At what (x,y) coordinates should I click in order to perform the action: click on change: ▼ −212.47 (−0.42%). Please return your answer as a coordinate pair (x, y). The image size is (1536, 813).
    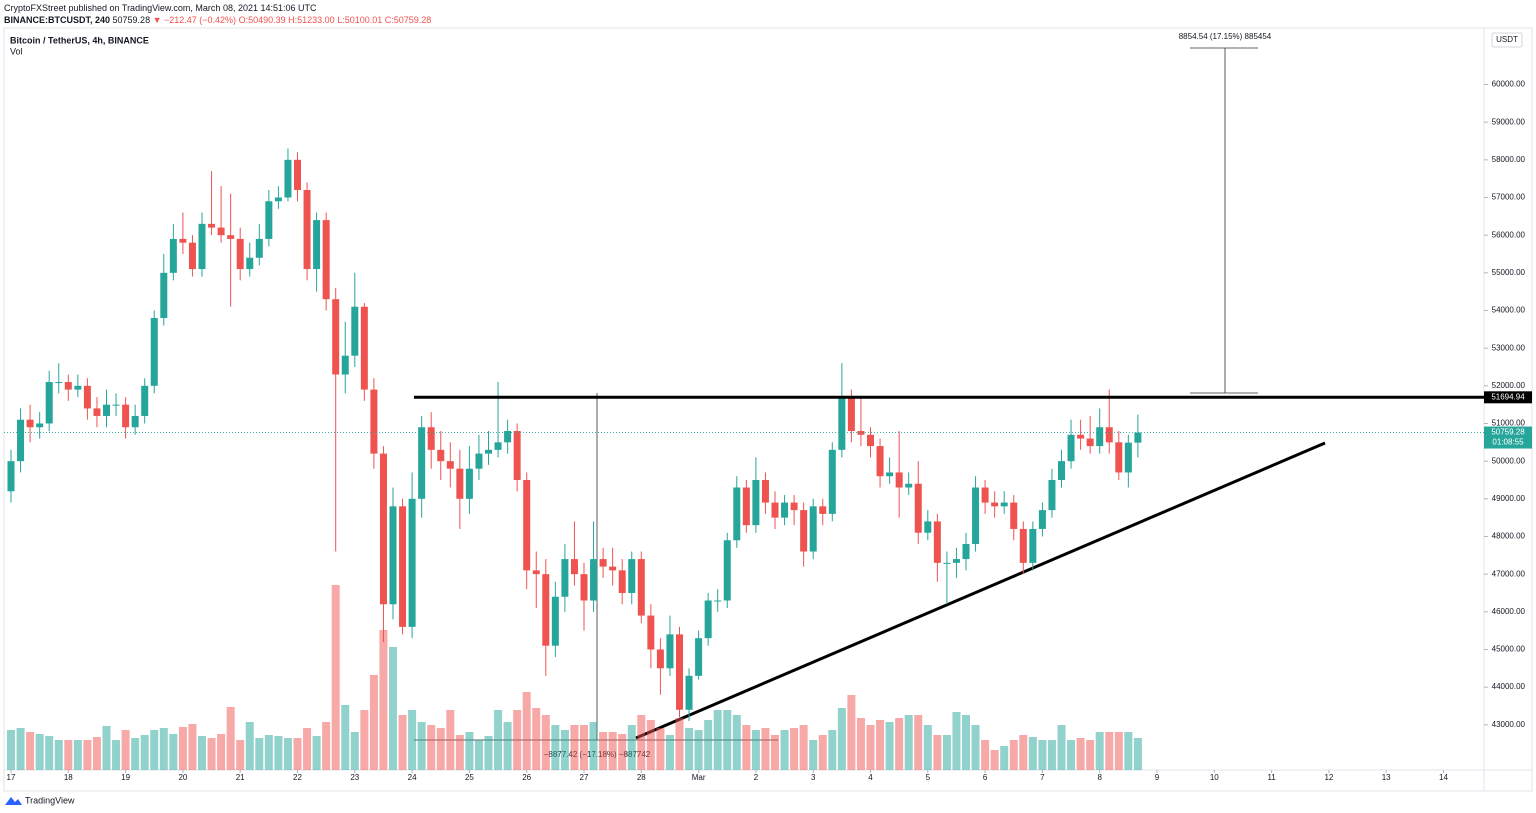
    Looking at the image, I should click on (194, 20).